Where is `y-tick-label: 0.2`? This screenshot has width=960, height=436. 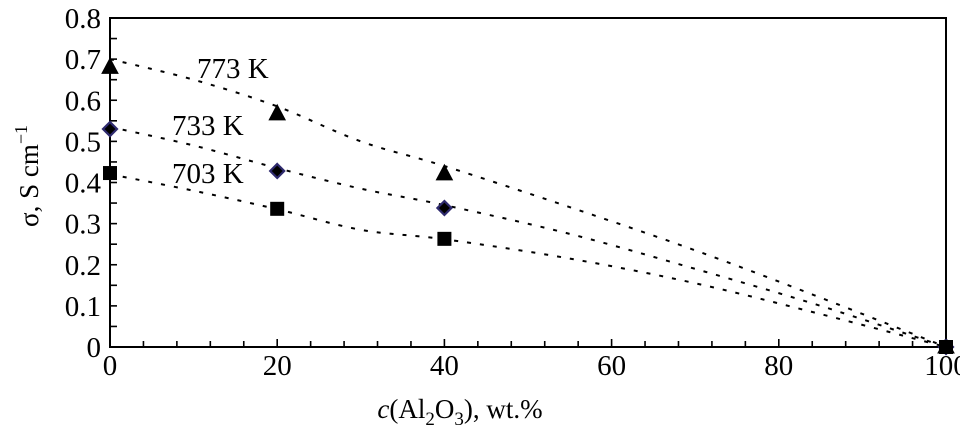 y-tick-label: 0.2 is located at coordinates (83, 266).